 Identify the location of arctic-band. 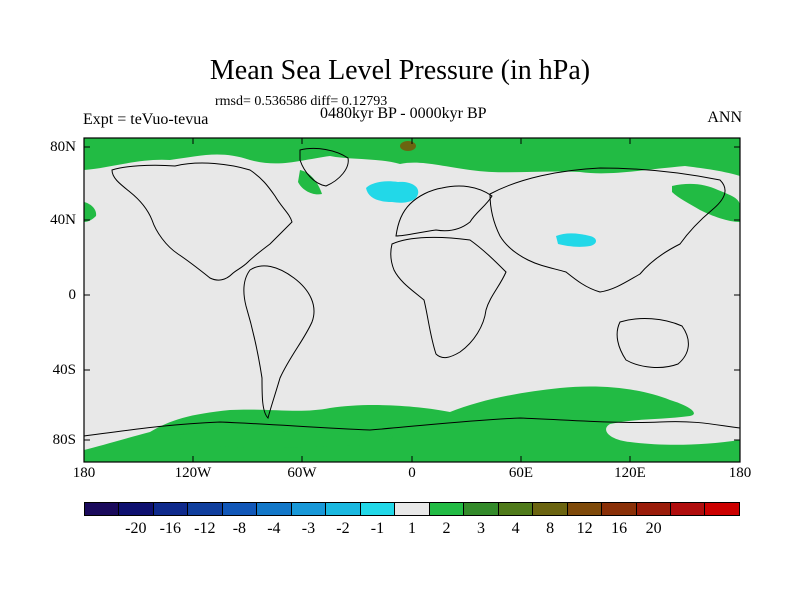
(412, 157).